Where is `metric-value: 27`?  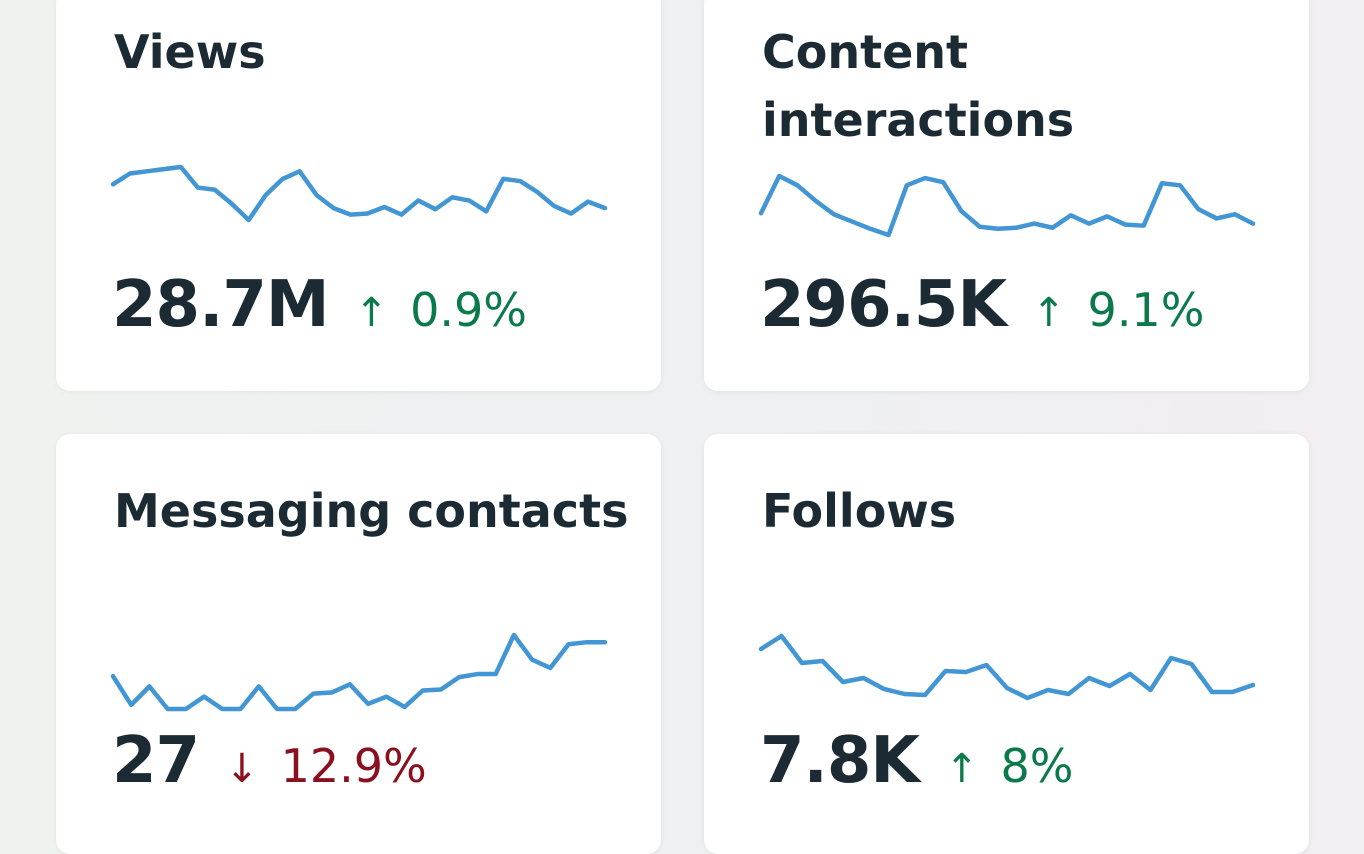 metric-value: 27 is located at coordinates (156, 761).